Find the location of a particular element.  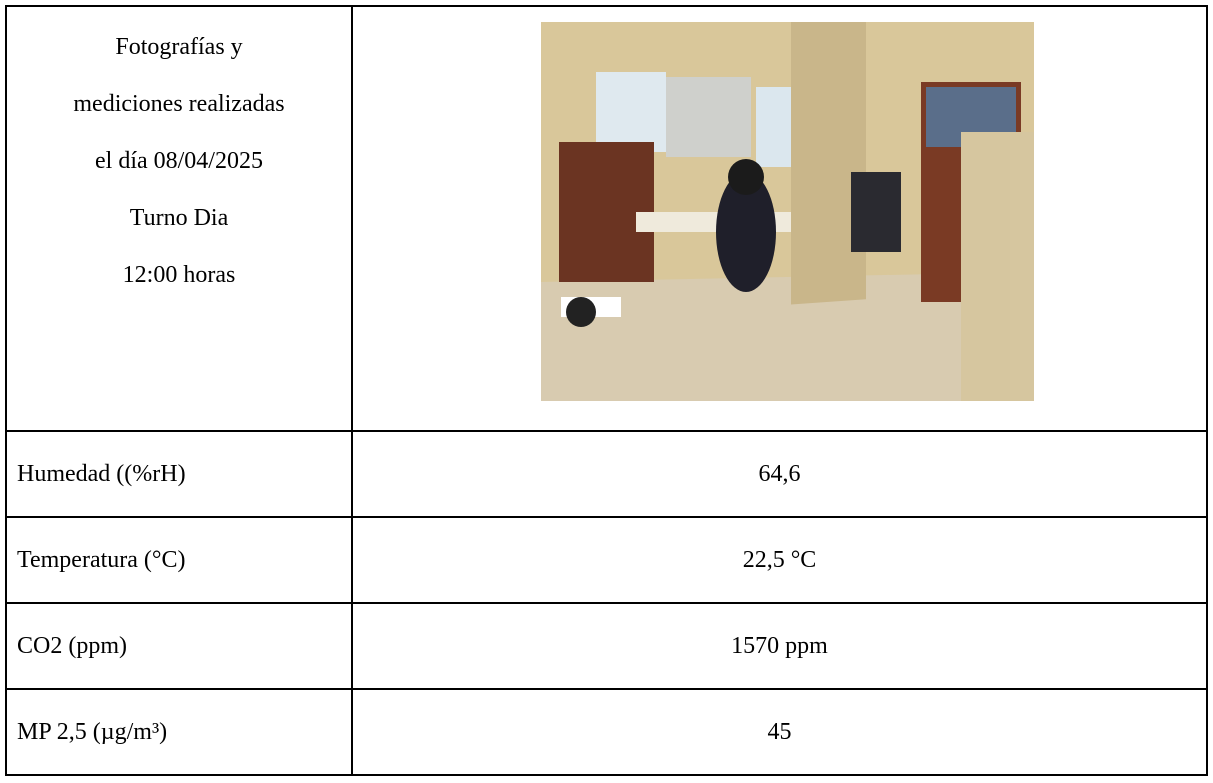

row-value: 64,6 is located at coordinates (779, 474).